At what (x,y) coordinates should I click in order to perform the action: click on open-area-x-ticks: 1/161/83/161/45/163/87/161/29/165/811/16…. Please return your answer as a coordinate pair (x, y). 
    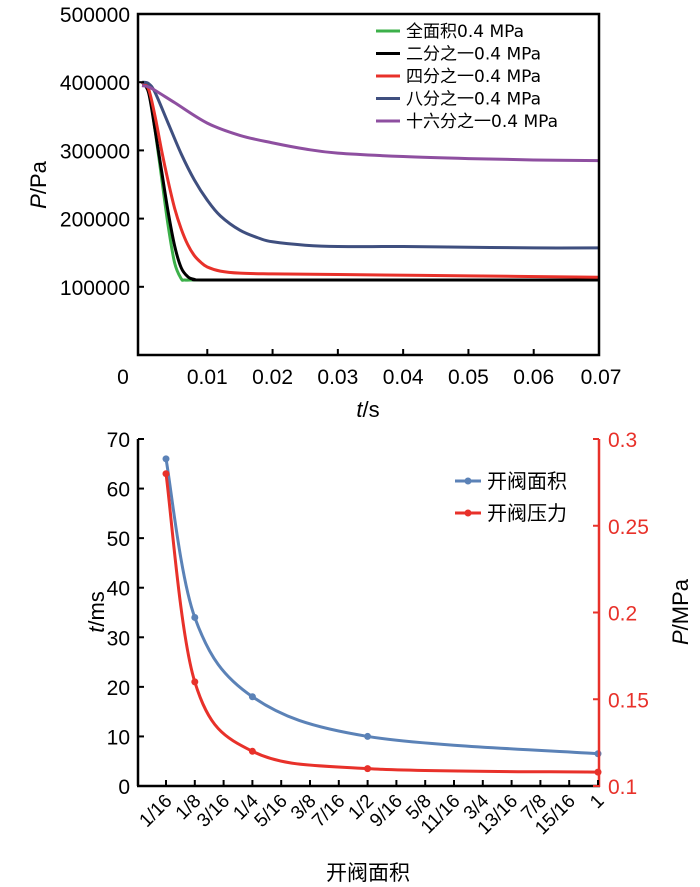
    Looking at the image, I should click on (372, 809).